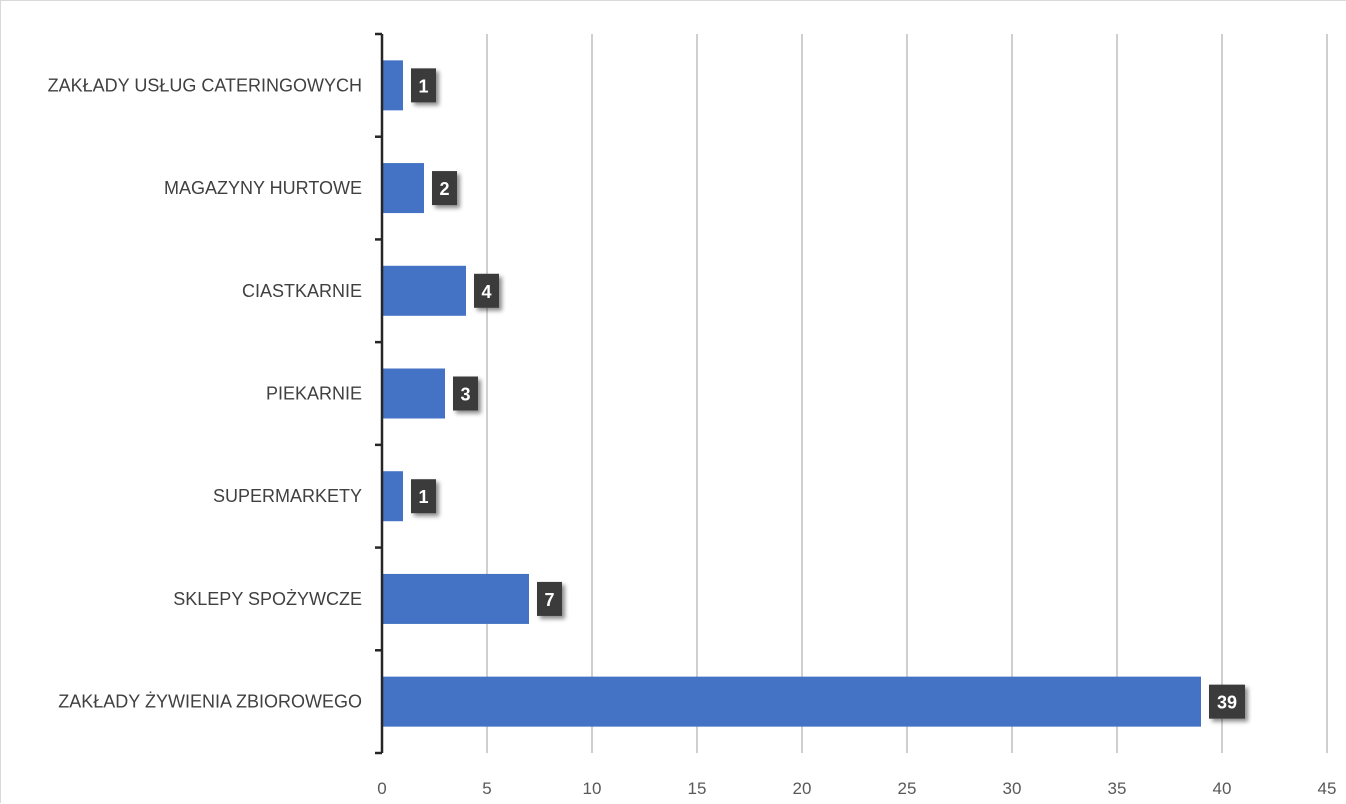 Image resolution: width=1346 pixels, height=804 pixels. What do you see at coordinates (697, 788) in the screenshot?
I see `x-tick-label: 15` at bounding box center [697, 788].